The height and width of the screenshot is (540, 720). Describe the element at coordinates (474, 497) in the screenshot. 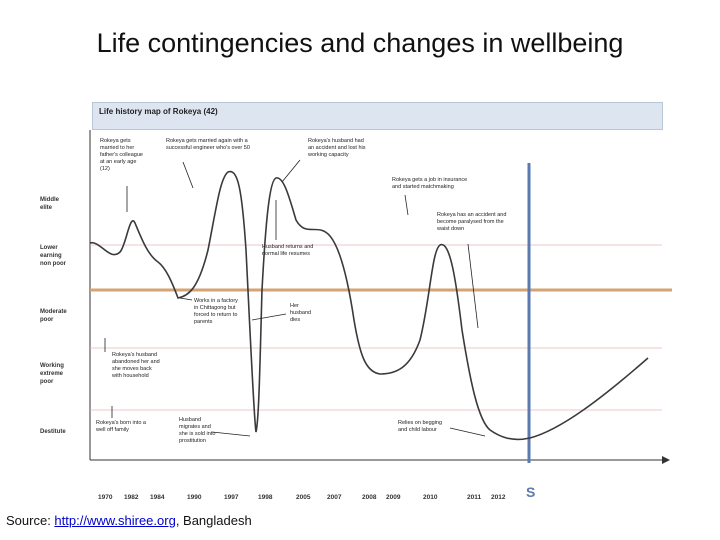

I see `year-label: 2011` at that location.